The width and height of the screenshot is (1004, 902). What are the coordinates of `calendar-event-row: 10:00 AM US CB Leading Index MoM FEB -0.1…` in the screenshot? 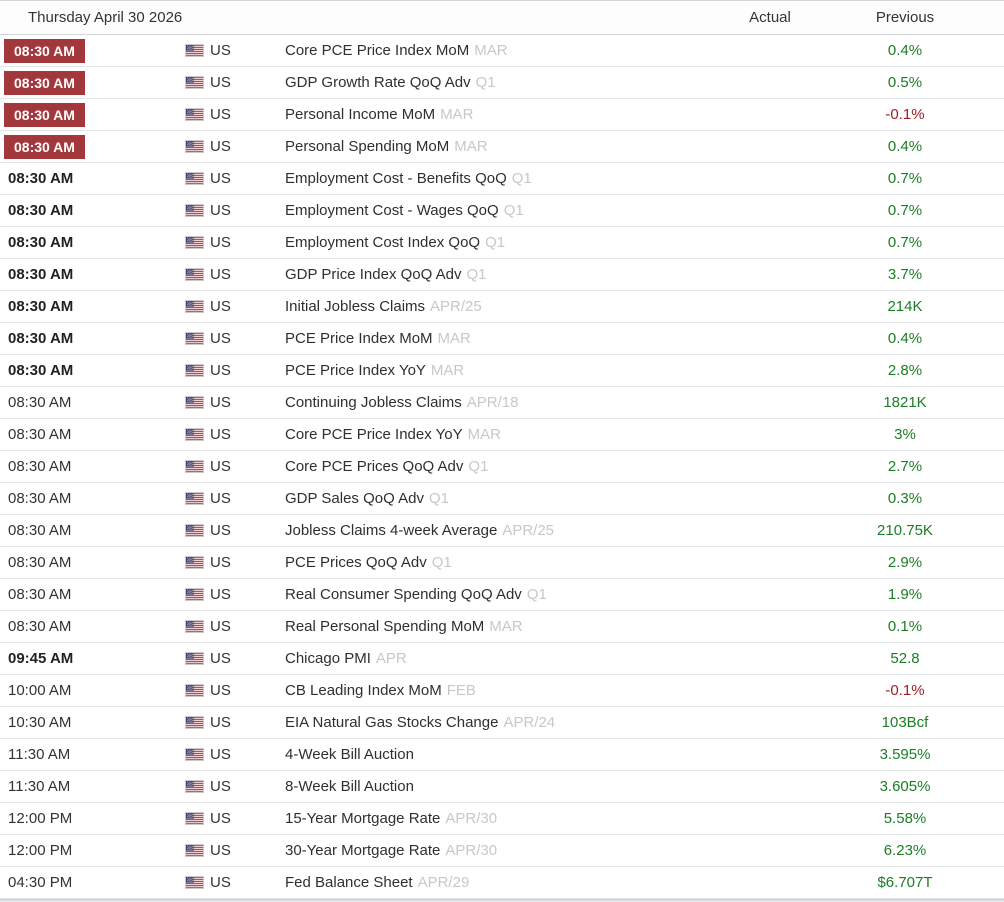 It's located at (502, 691).